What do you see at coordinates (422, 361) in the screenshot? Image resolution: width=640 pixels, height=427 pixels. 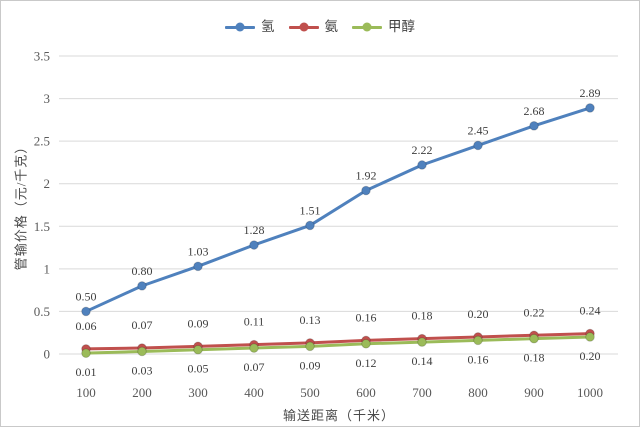 I see `data-label: 0.14` at bounding box center [422, 361].